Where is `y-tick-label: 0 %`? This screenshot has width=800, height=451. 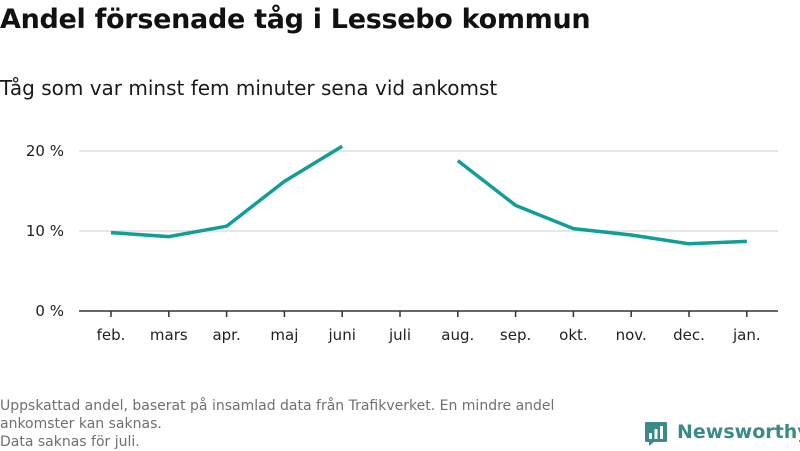 y-tick-label: 0 % is located at coordinates (49, 311).